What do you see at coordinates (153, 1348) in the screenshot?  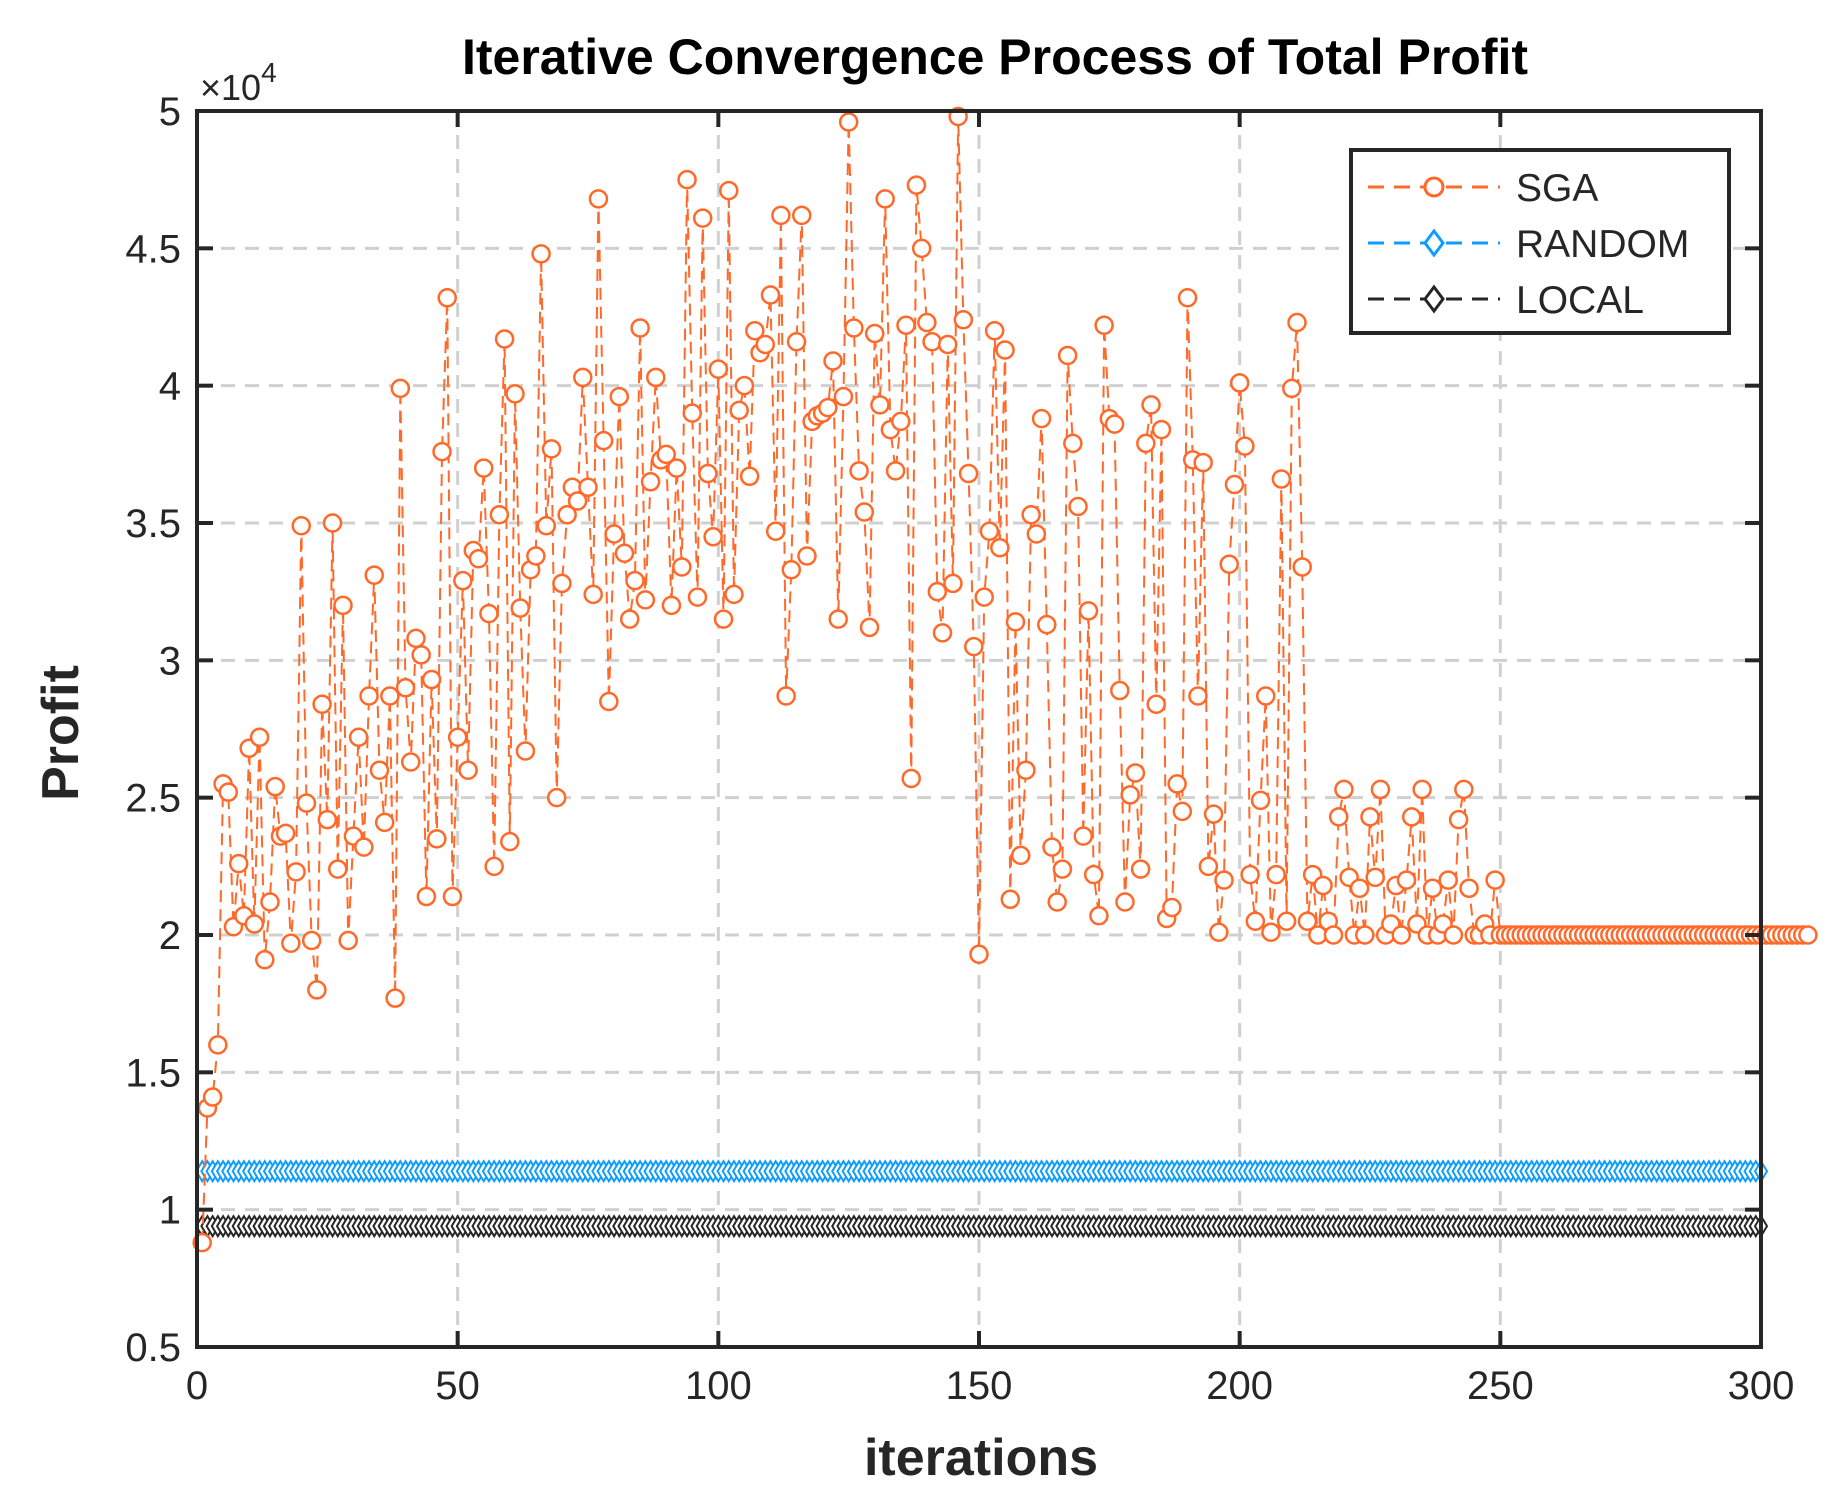 I see `y-tick-label: 0.5` at bounding box center [153, 1348].